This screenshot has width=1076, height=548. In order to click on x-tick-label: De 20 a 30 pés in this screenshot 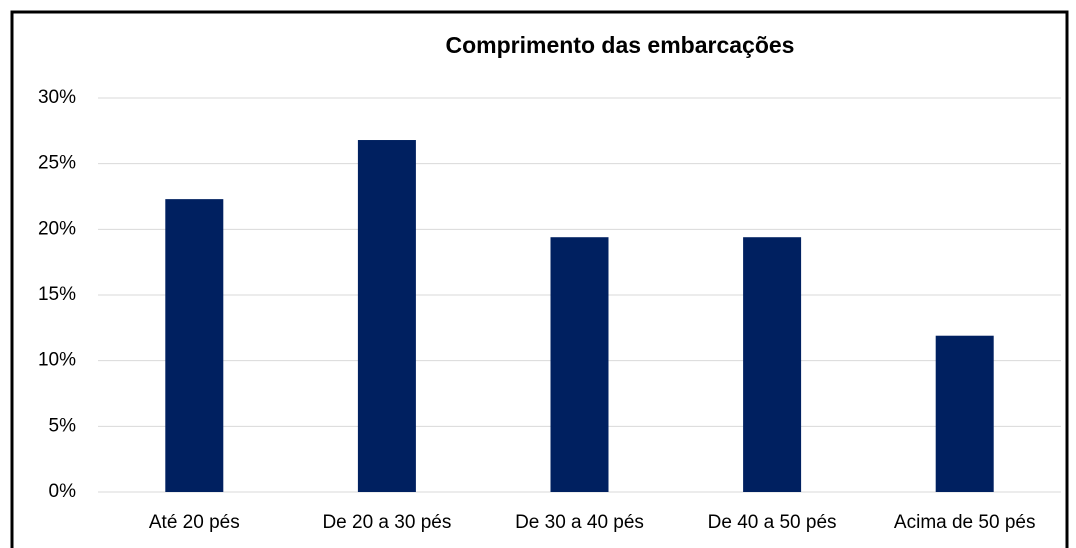, I will do `click(386, 522)`.